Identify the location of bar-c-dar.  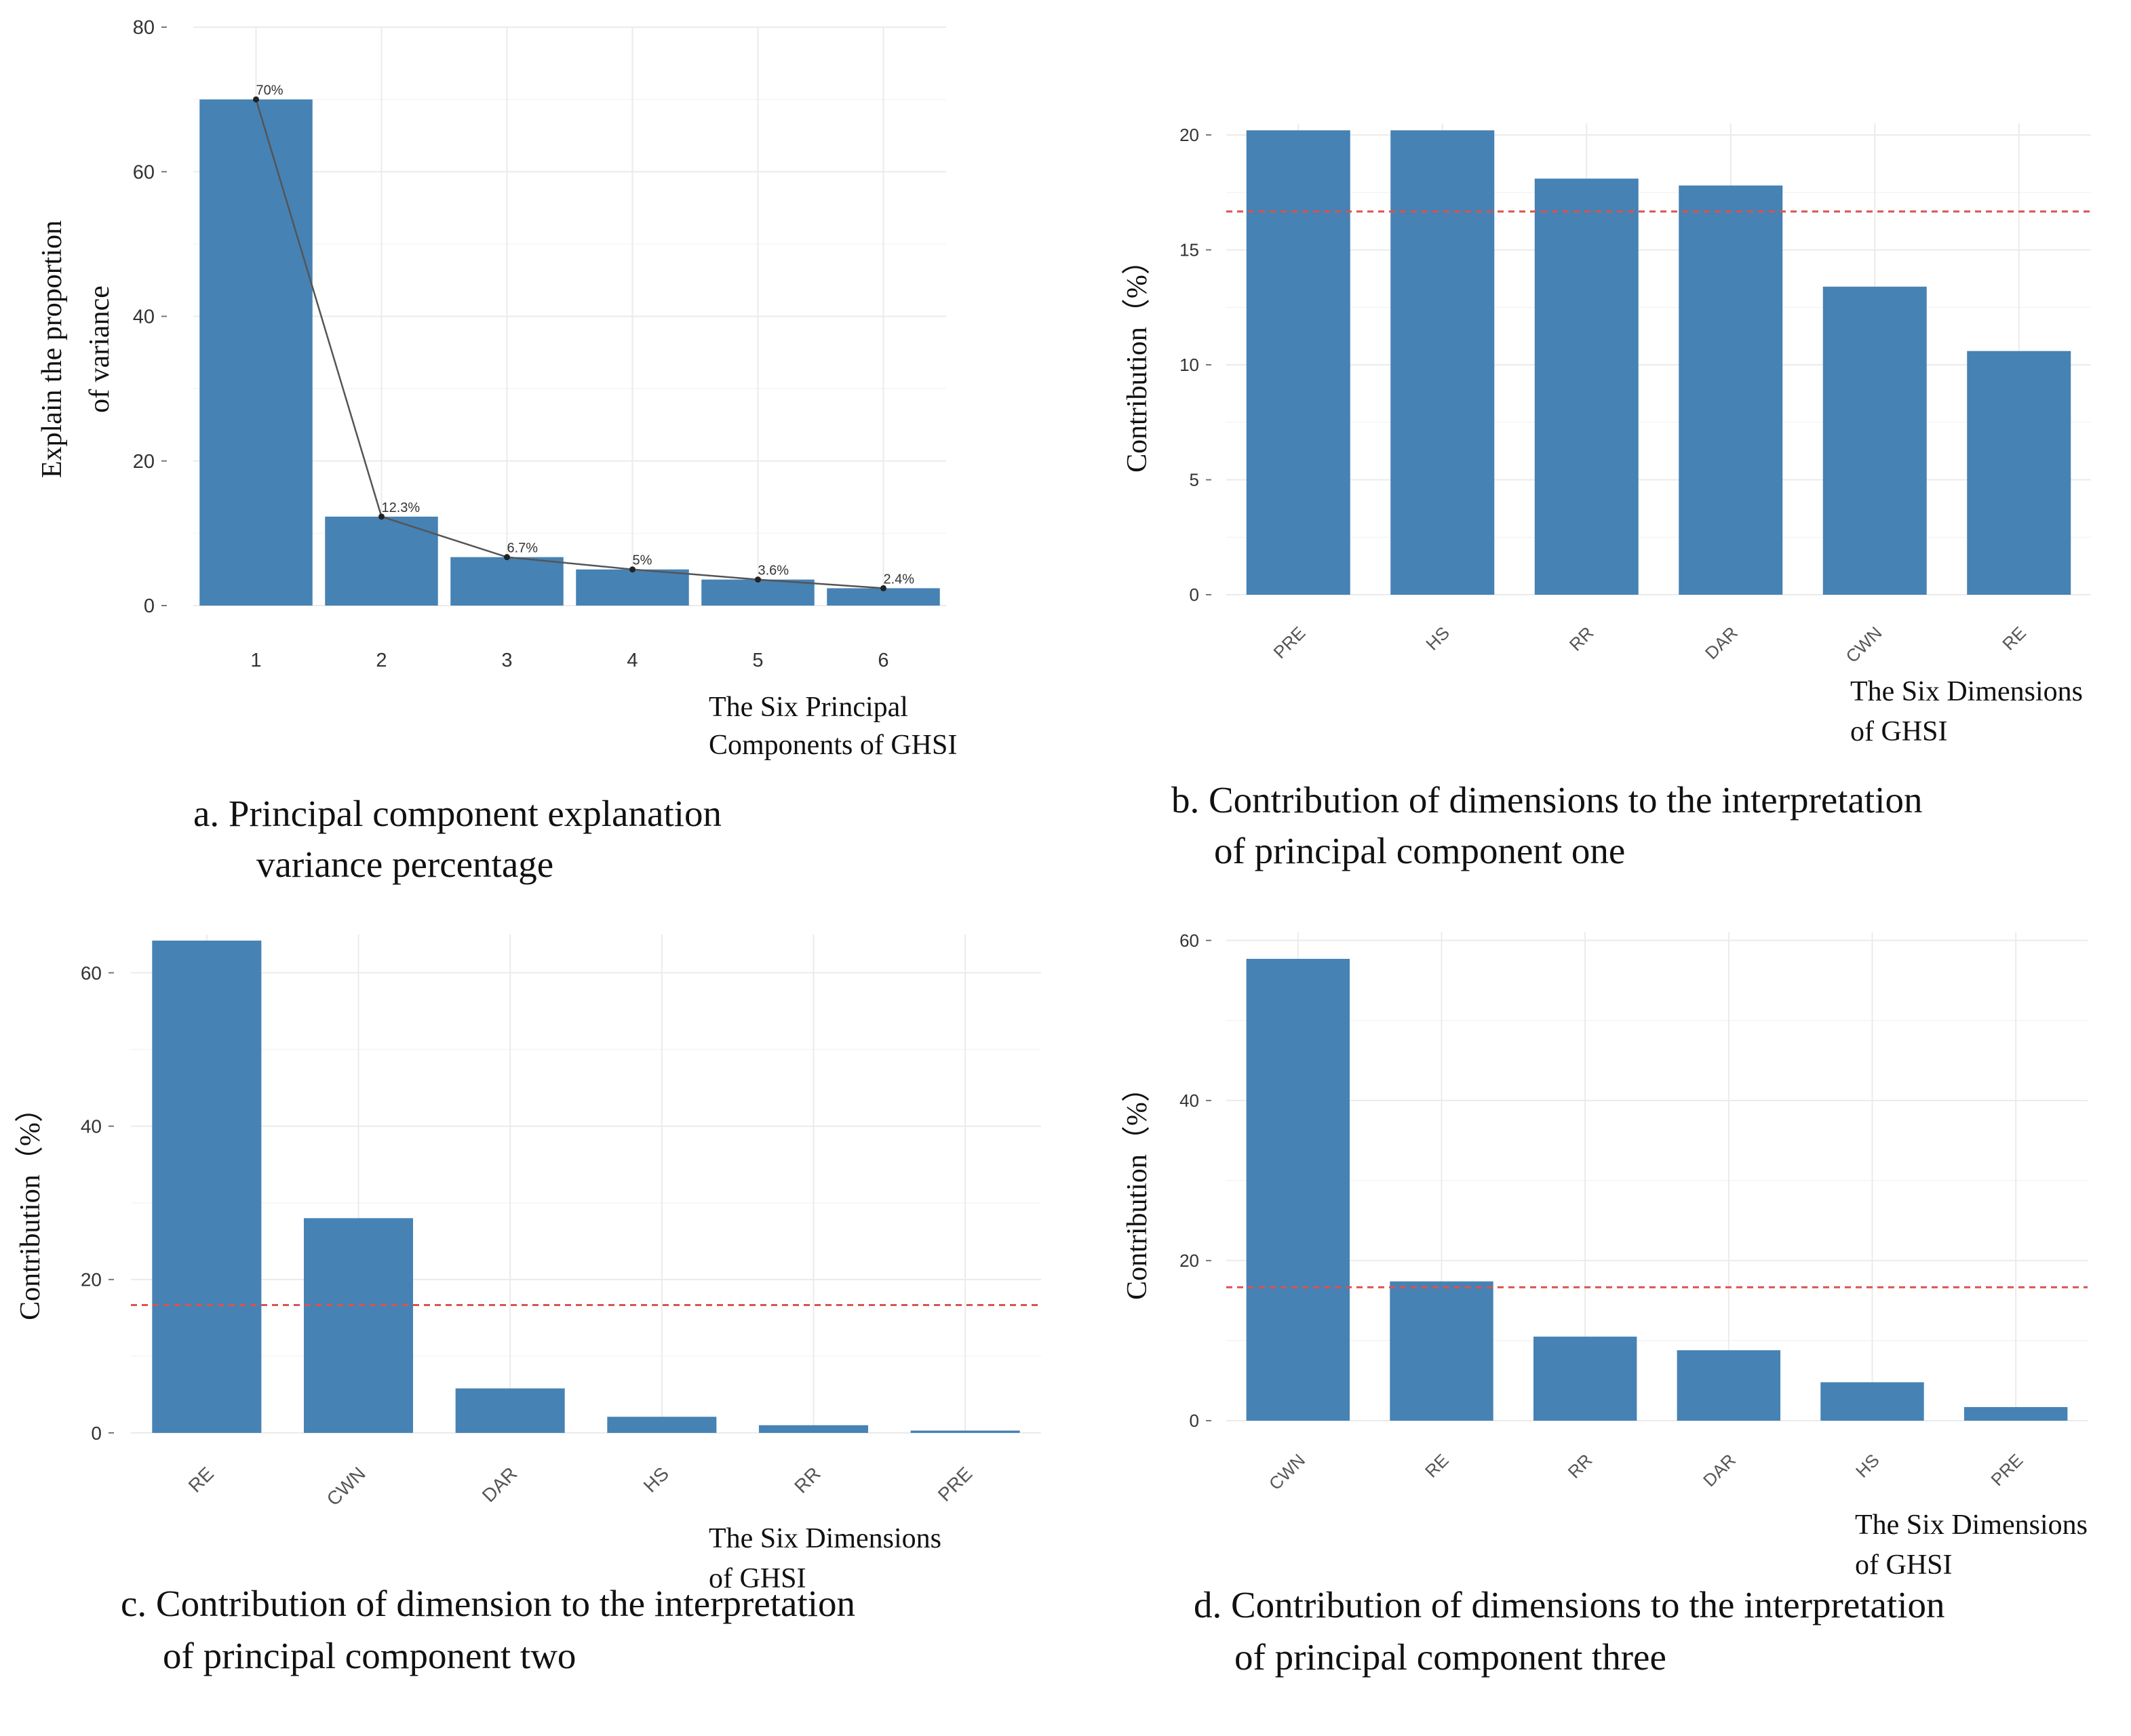
(510, 1410).